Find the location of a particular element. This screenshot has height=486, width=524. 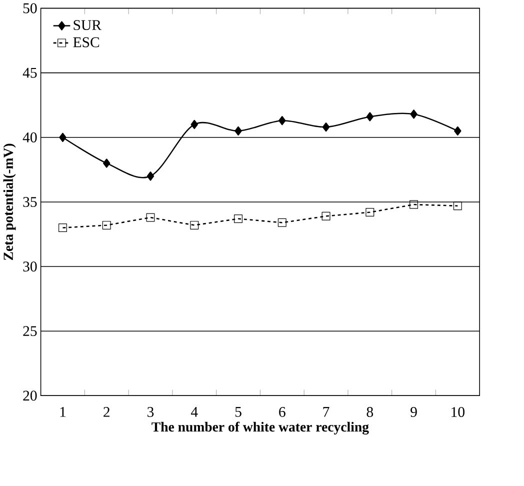

x-tick-label: 2 is located at coordinates (107, 411).